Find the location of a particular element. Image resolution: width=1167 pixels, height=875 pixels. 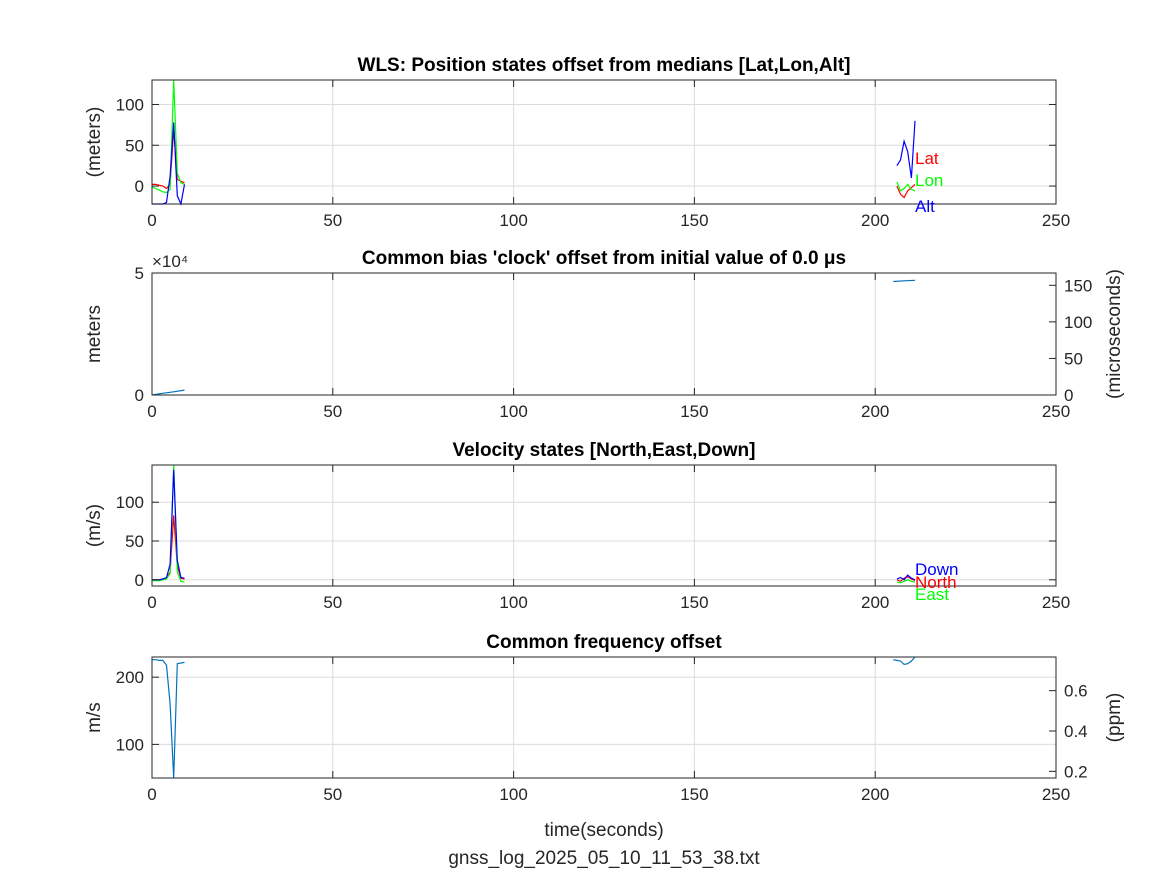

y-axis-label: meters is located at coordinates (94, 334).